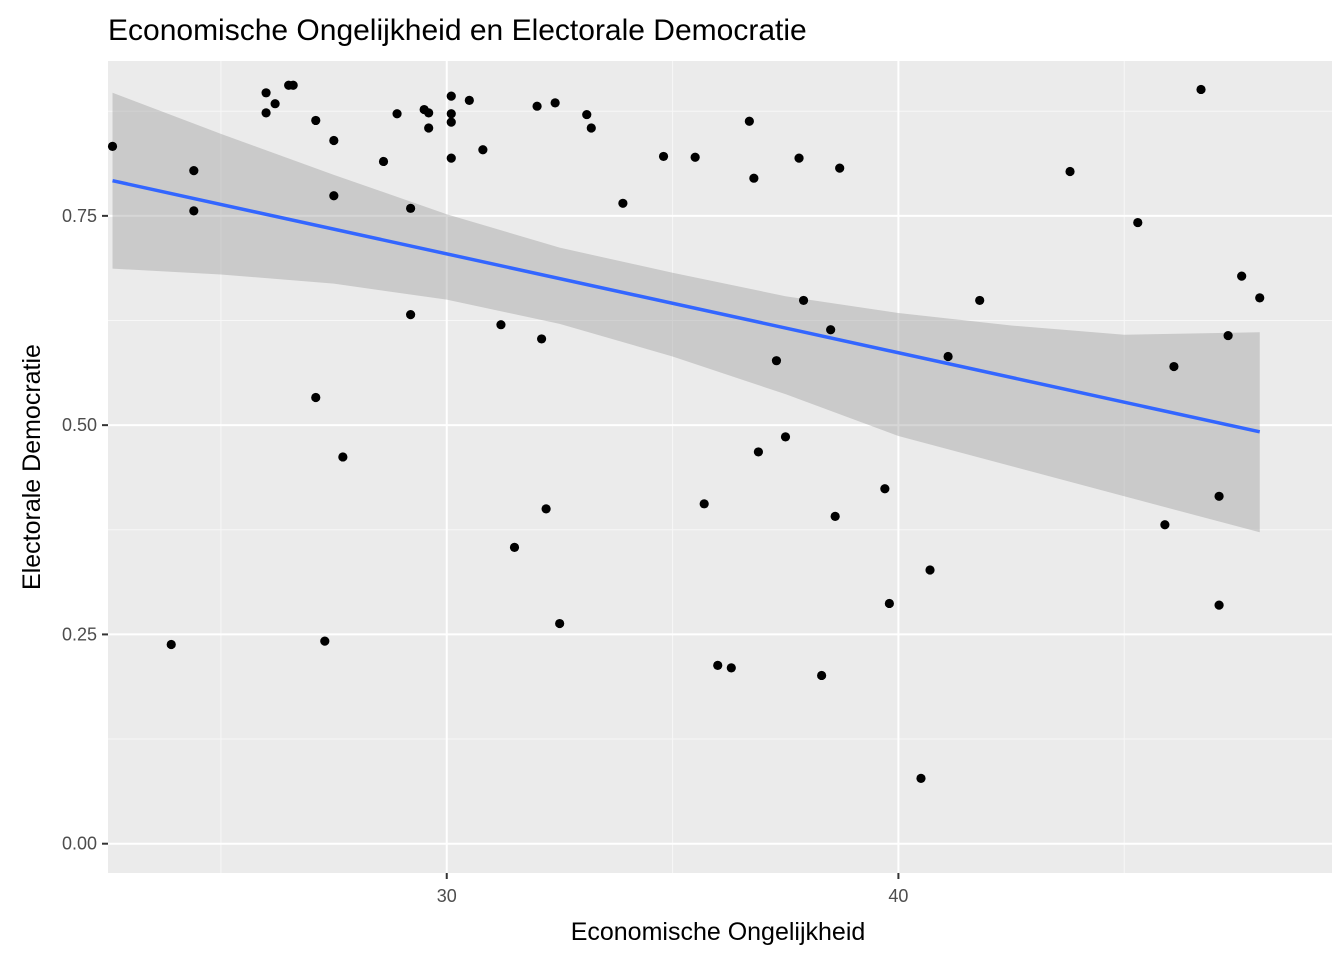 The height and width of the screenshot is (960, 1344). Describe the element at coordinates (32, 467) in the screenshot. I see `y-axis-title: Electorale Democratie` at that location.